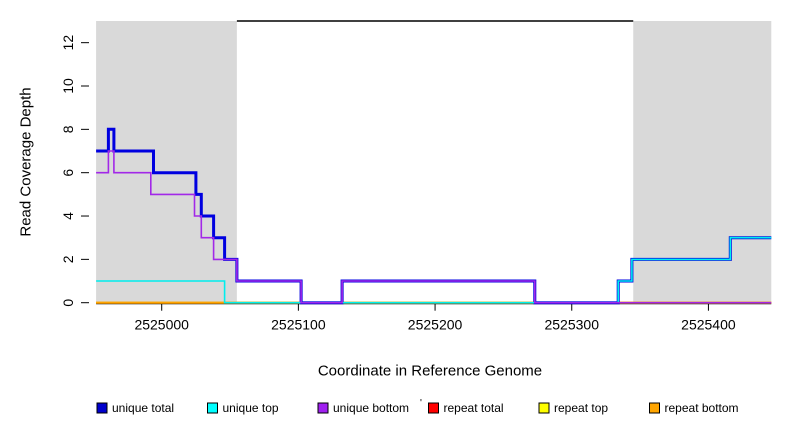 The image size is (792, 432). Describe the element at coordinates (702, 162) in the screenshot. I see `shaded-region-right` at that location.